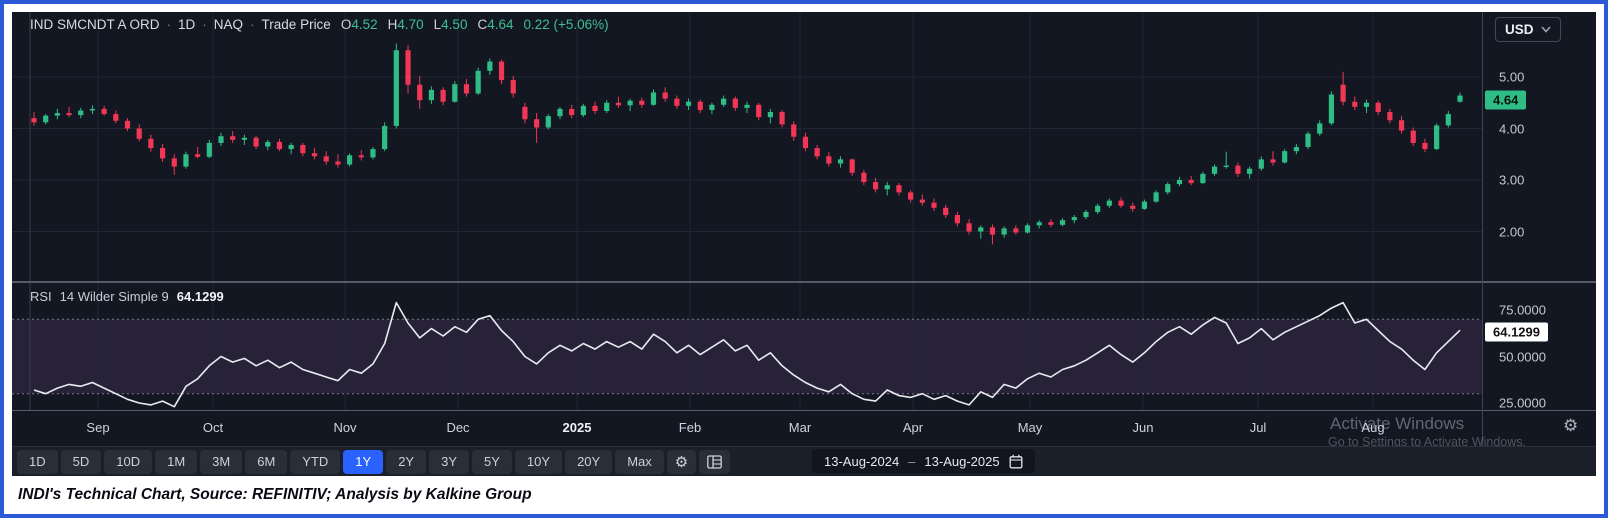 Image resolution: width=1608 pixels, height=518 pixels. I want to click on range-button-max: Max, so click(639, 461).